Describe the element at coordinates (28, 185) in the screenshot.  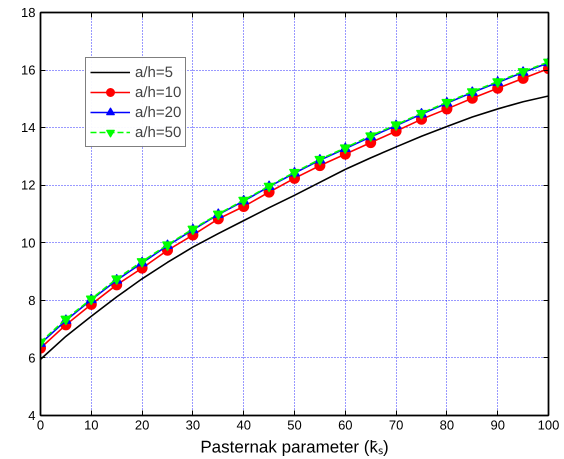
I see `y-tick-label: 12` at that location.